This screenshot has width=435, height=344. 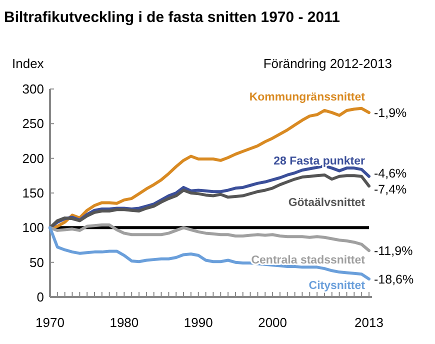 What do you see at coordinates (327, 203) in the screenshot?
I see `series-label: Götaälvsnittet` at bounding box center [327, 203].